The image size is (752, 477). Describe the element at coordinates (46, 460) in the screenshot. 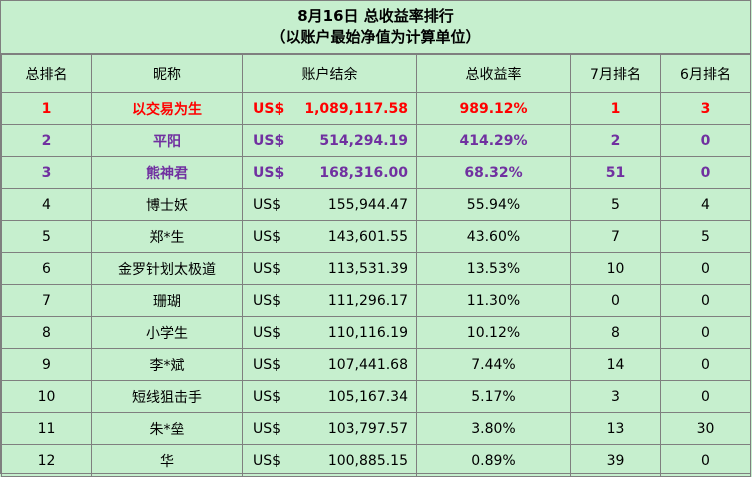

I see `cell-rank: 12` at that location.